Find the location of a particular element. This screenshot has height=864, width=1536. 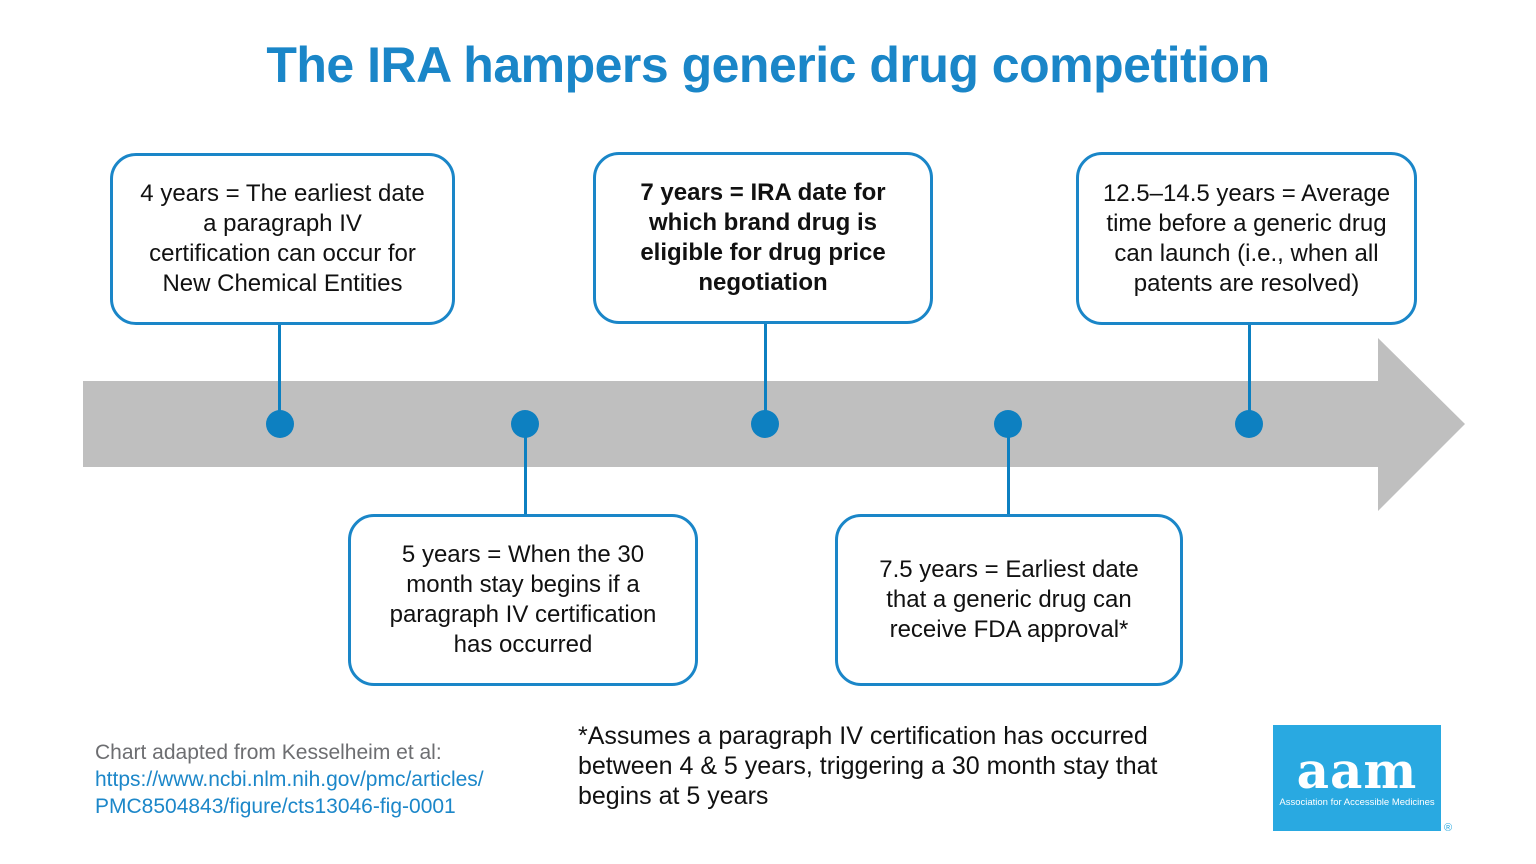

timeline-dot-12-14-years is located at coordinates (1249, 424).